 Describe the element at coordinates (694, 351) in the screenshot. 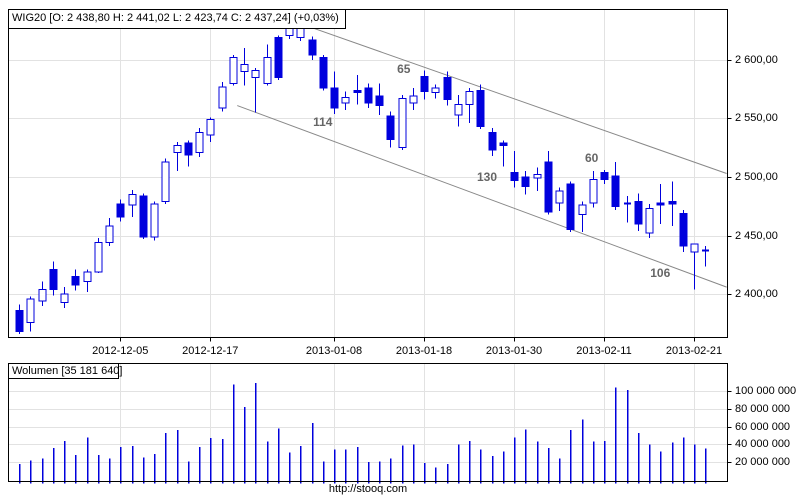

I see `date-axis-label: 2013-02-21` at that location.